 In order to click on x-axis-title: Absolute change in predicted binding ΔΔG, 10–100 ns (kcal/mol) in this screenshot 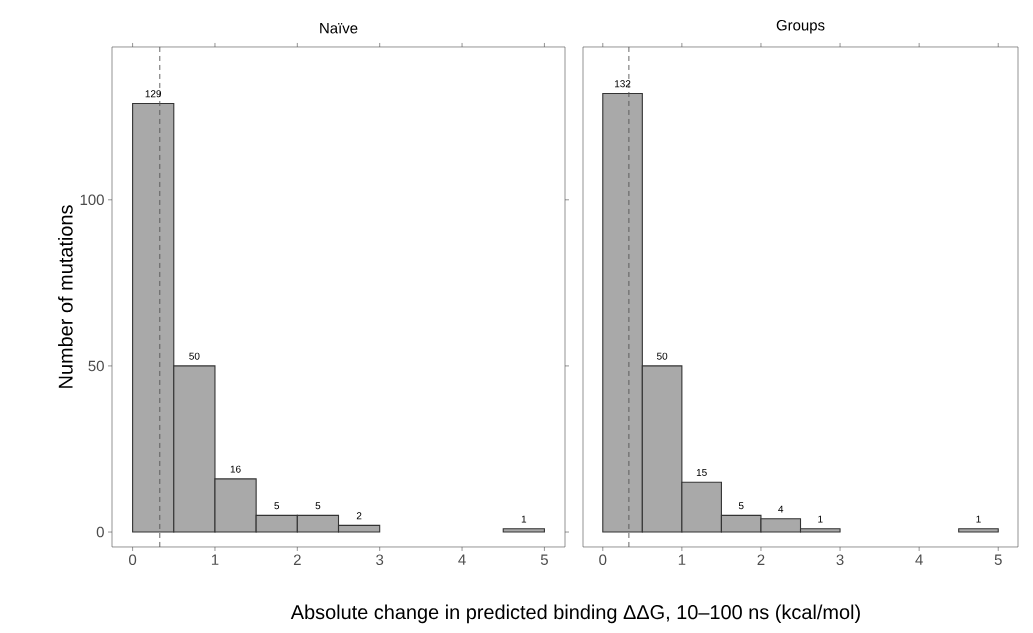, I will do `click(575, 614)`.